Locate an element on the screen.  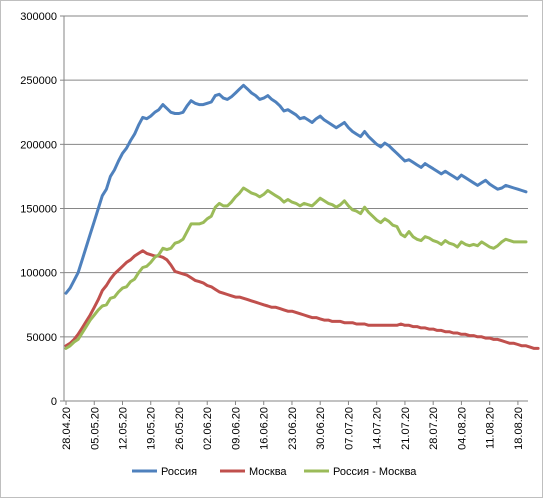
x-tick-label: 07.07.20 is located at coordinates (349, 428).